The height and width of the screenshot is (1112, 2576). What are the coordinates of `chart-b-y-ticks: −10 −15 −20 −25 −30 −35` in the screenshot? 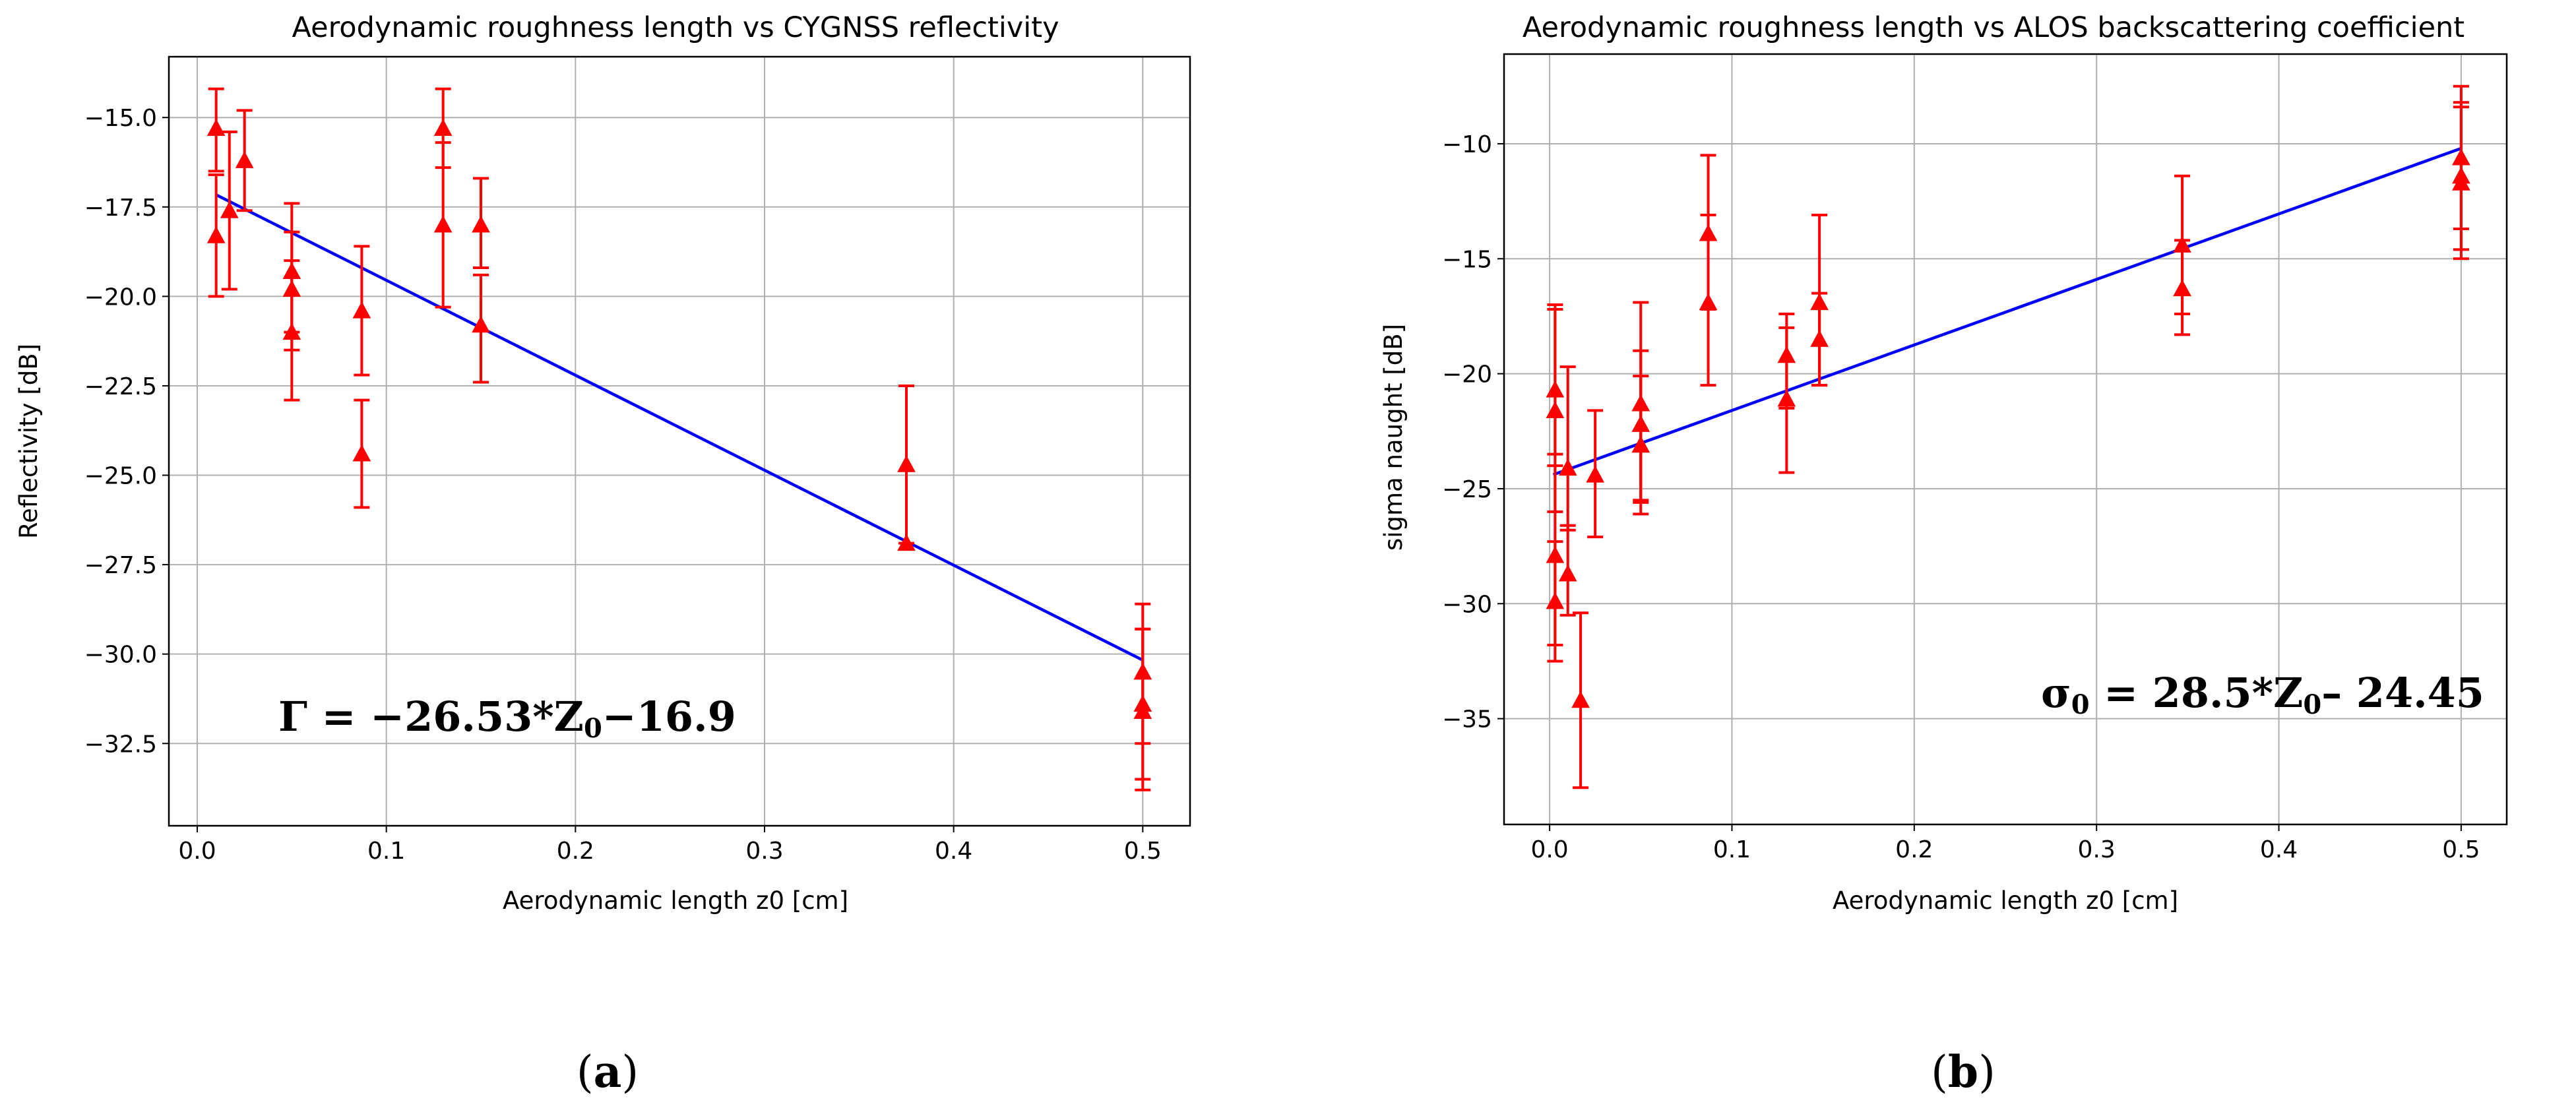 It's located at (1473, 432).